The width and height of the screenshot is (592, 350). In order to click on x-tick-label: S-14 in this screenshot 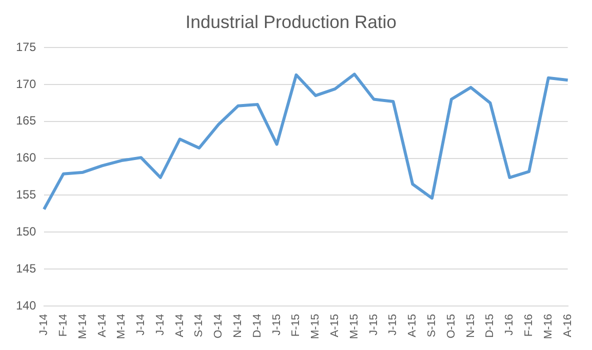, I will do `click(199, 326)`.